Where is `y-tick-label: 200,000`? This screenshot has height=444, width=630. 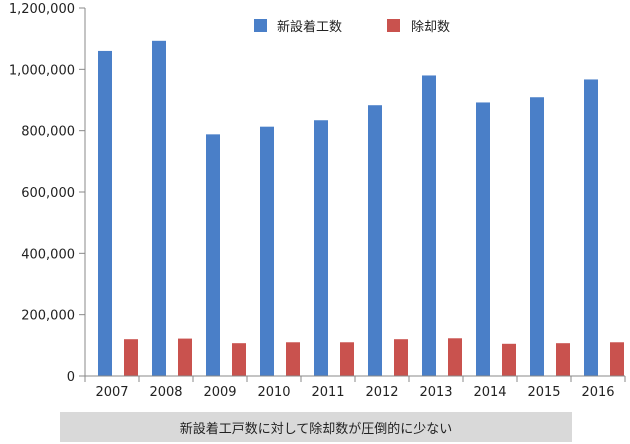
y-tick-label: 200,000 is located at coordinates (48, 316).